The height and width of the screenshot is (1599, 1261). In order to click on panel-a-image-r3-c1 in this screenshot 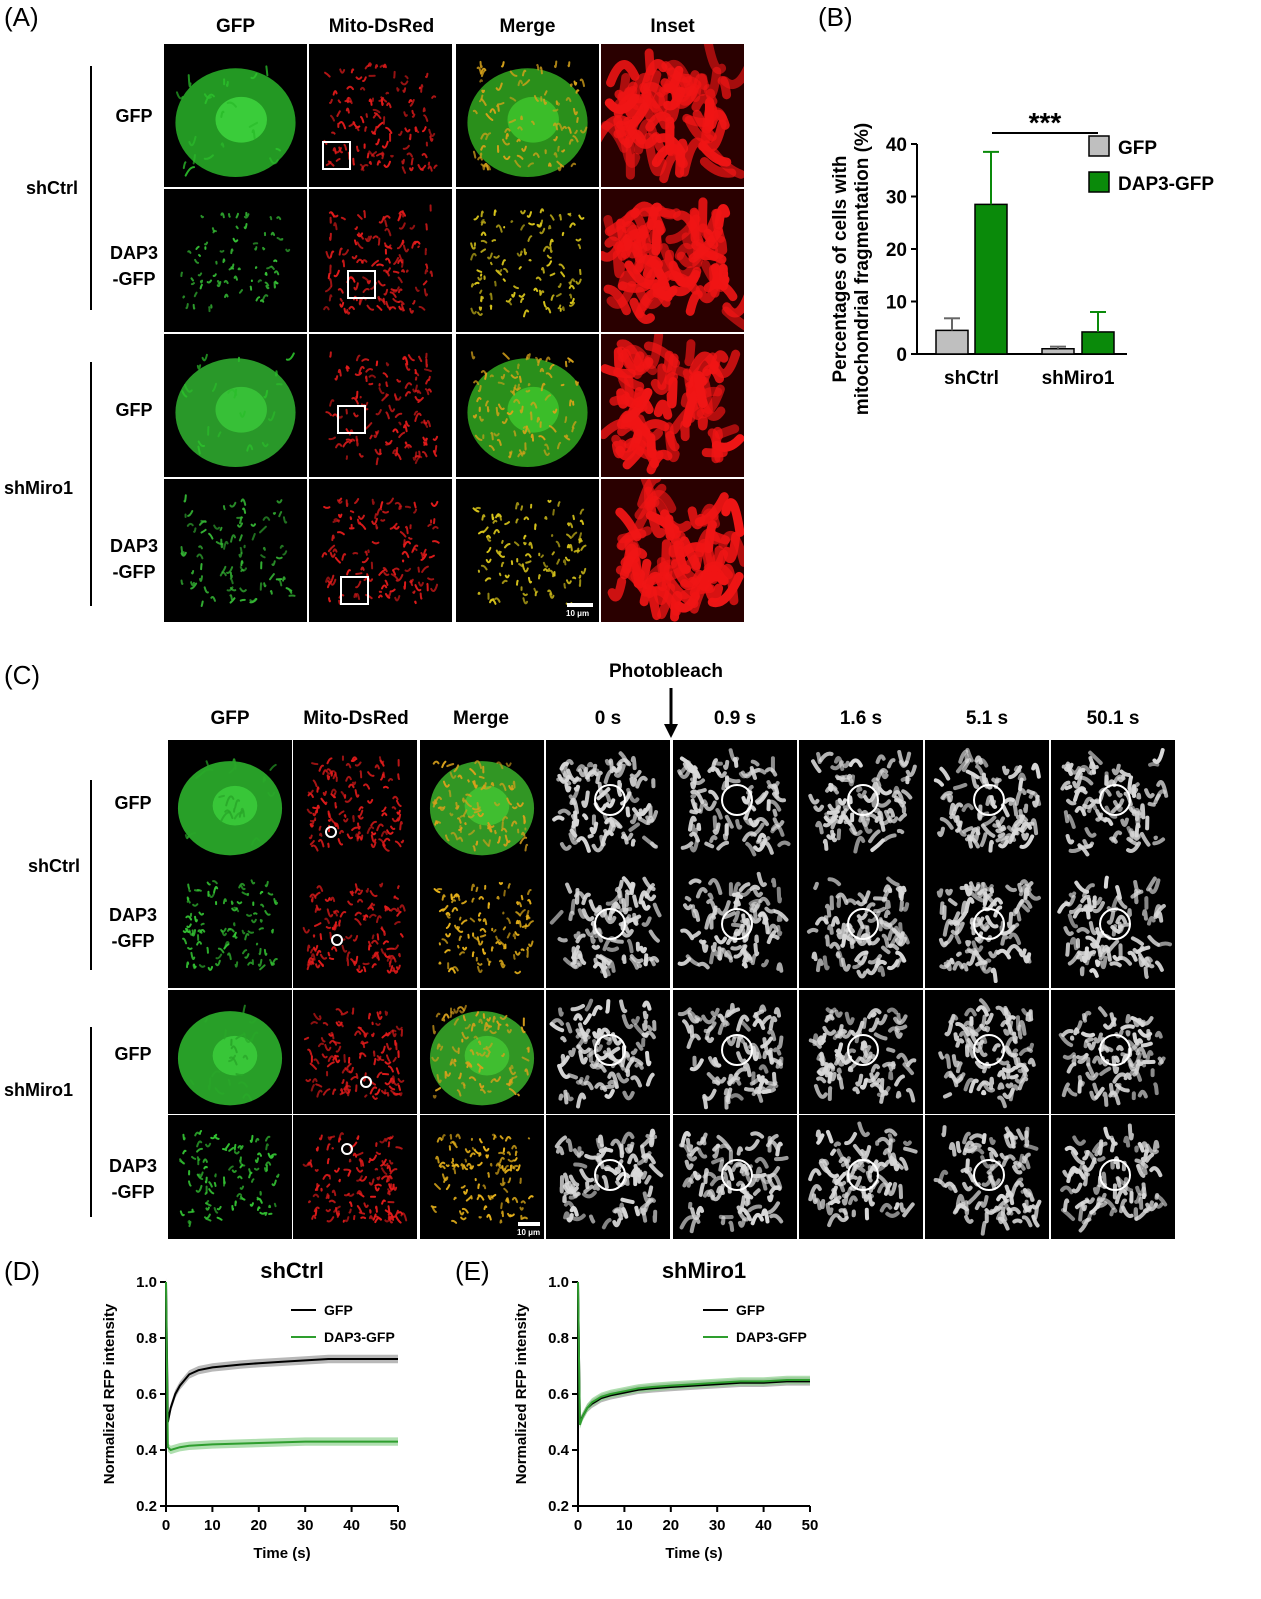, I will do `click(235, 405)`.